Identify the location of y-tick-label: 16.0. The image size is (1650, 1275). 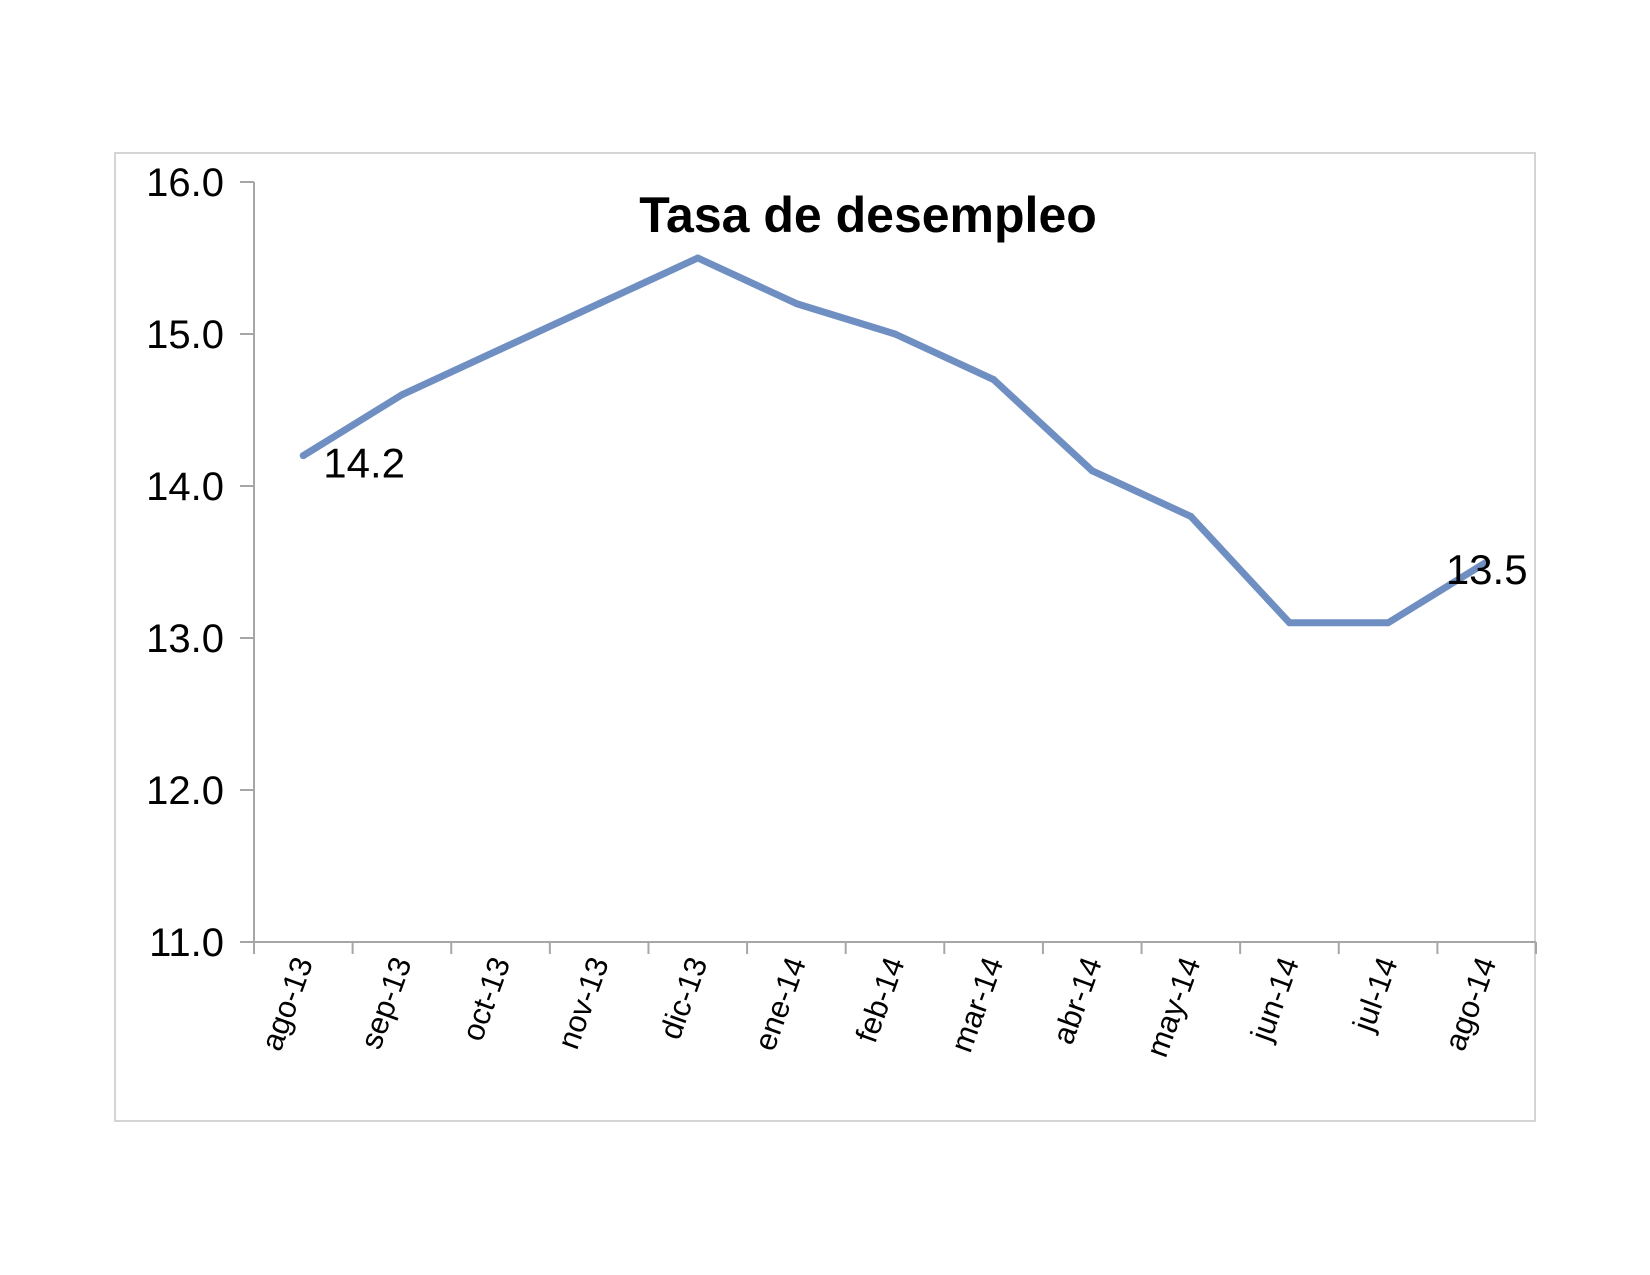
(185, 183).